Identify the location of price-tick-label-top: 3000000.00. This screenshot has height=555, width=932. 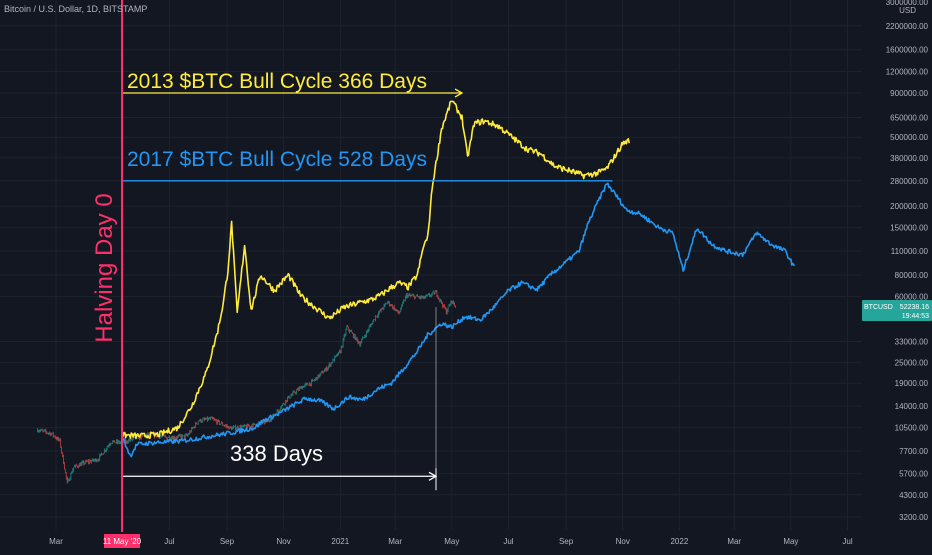
(907, 3).